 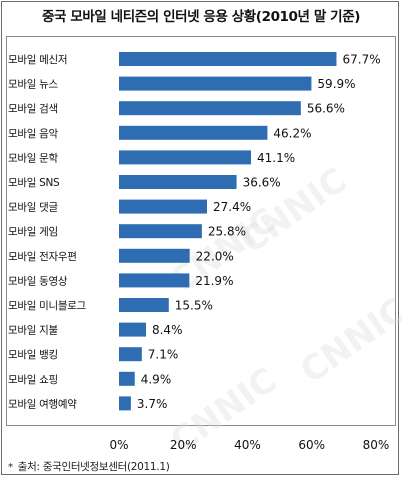 What do you see at coordinates (42, 403) in the screenshot?
I see `category-label-14: 모바일 여행예약` at bounding box center [42, 403].